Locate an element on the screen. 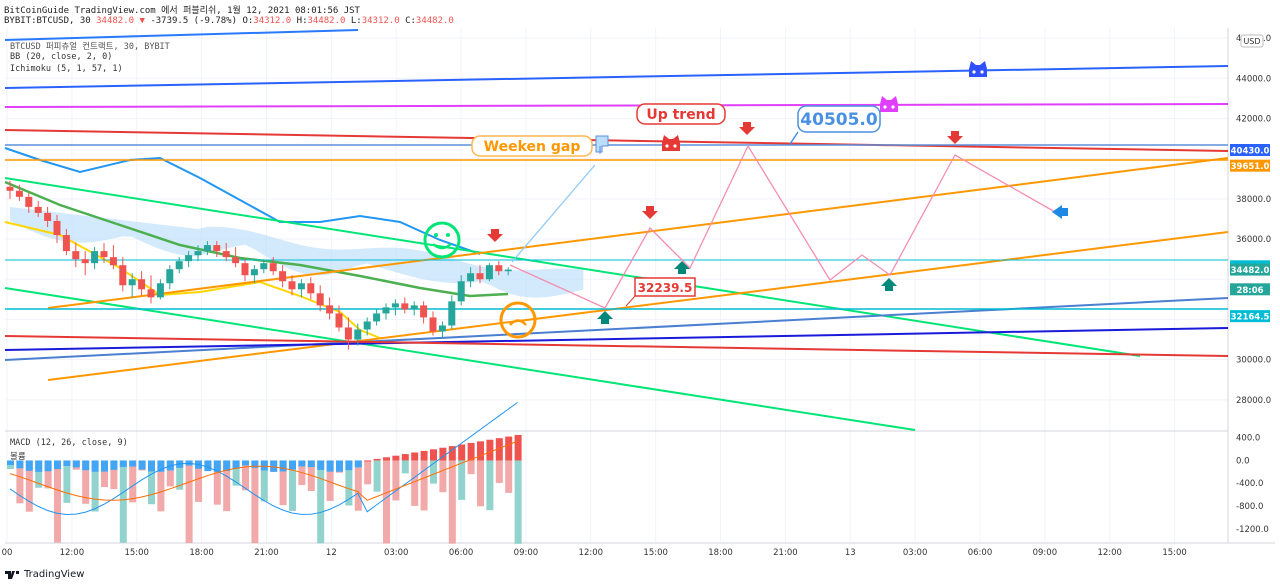  indicator-ichimoku: Ichimoku (5, 1, 57, 1) is located at coordinates (66, 69).